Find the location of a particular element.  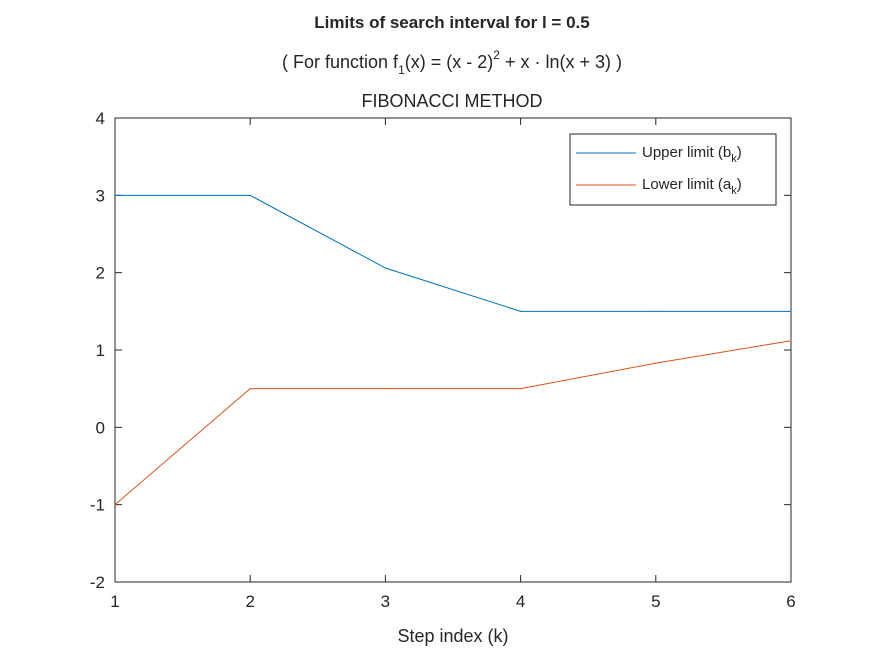

y-tick-label: -1 is located at coordinates (97, 505).